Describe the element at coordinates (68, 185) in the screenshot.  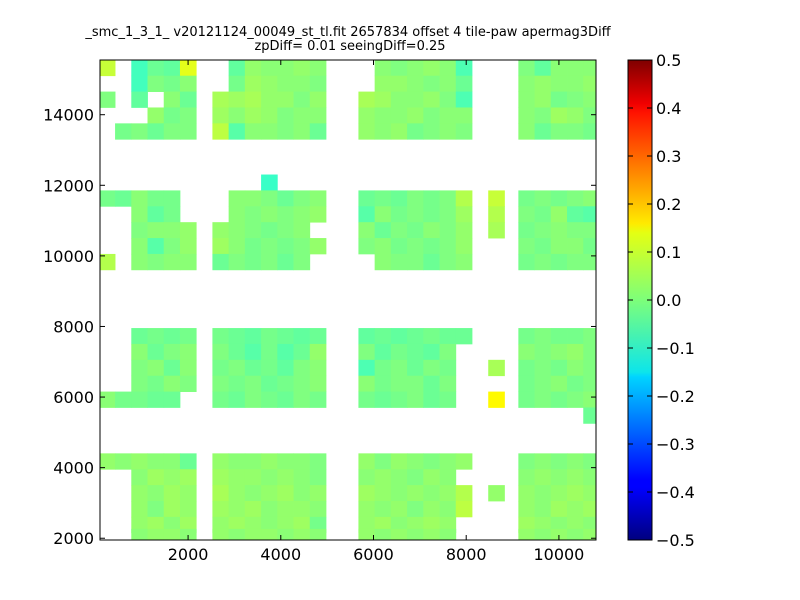
I see `y-tick-label: 12000` at that location.